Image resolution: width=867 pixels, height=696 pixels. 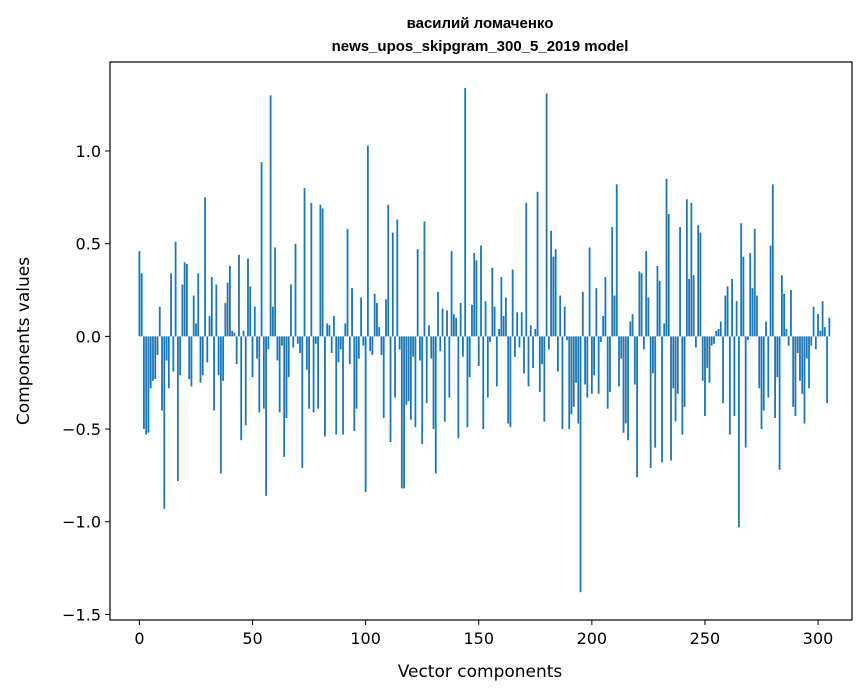 I want to click on chart-title-line2: news_upos_skipgram_300_5_2019 model, so click(x=480, y=46).